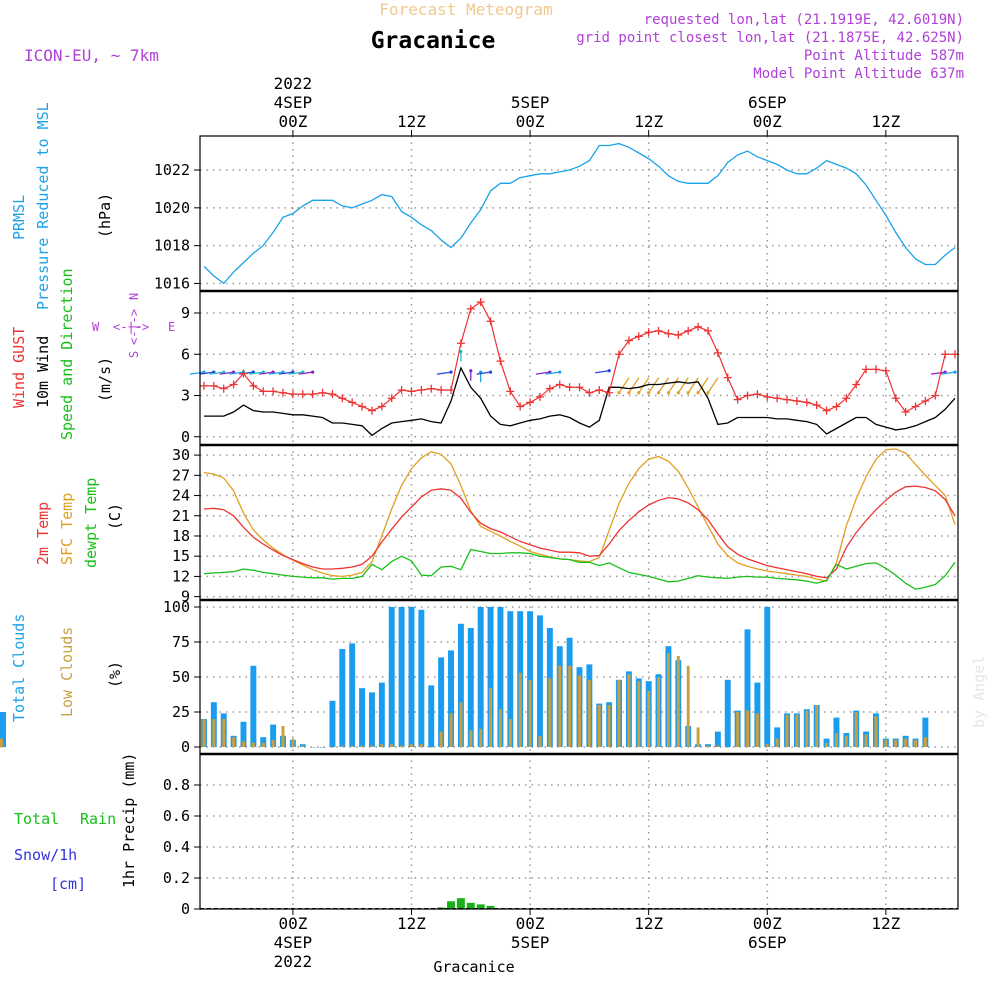 This screenshot has height=1000, width=1000. What do you see at coordinates (767, 102) in the screenshot?
I see `top-time-label: 6SEP` at bounding box center [767, 102].